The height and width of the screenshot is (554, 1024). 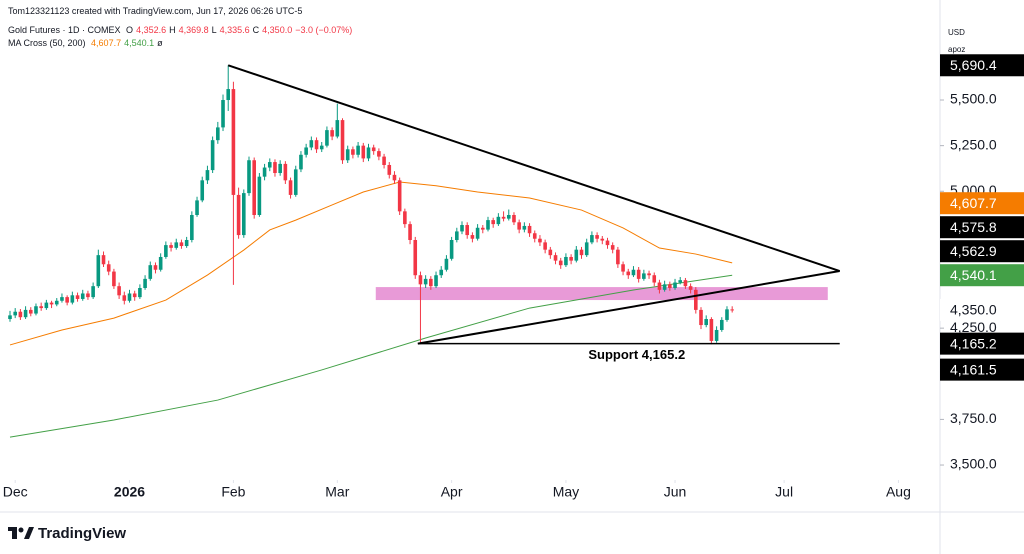 I want to click on y-tick-label: 5,250.0, so click(x=973, y=144).